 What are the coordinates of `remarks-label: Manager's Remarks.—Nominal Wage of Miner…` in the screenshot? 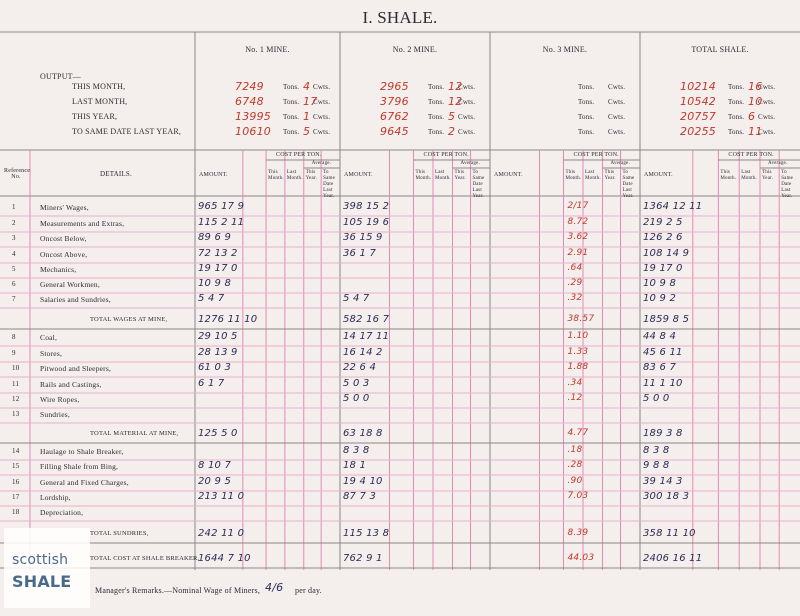 It's located at (178, 590).